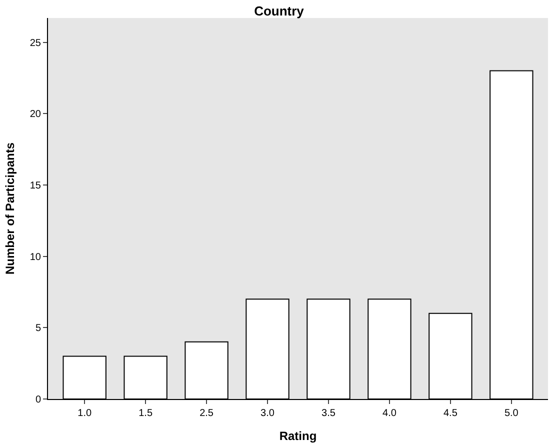  What do you see at coordinates (10, 208) in the screenshot?
I see `y-axis-title: Number of Participants` at bounding box center [10, 208].